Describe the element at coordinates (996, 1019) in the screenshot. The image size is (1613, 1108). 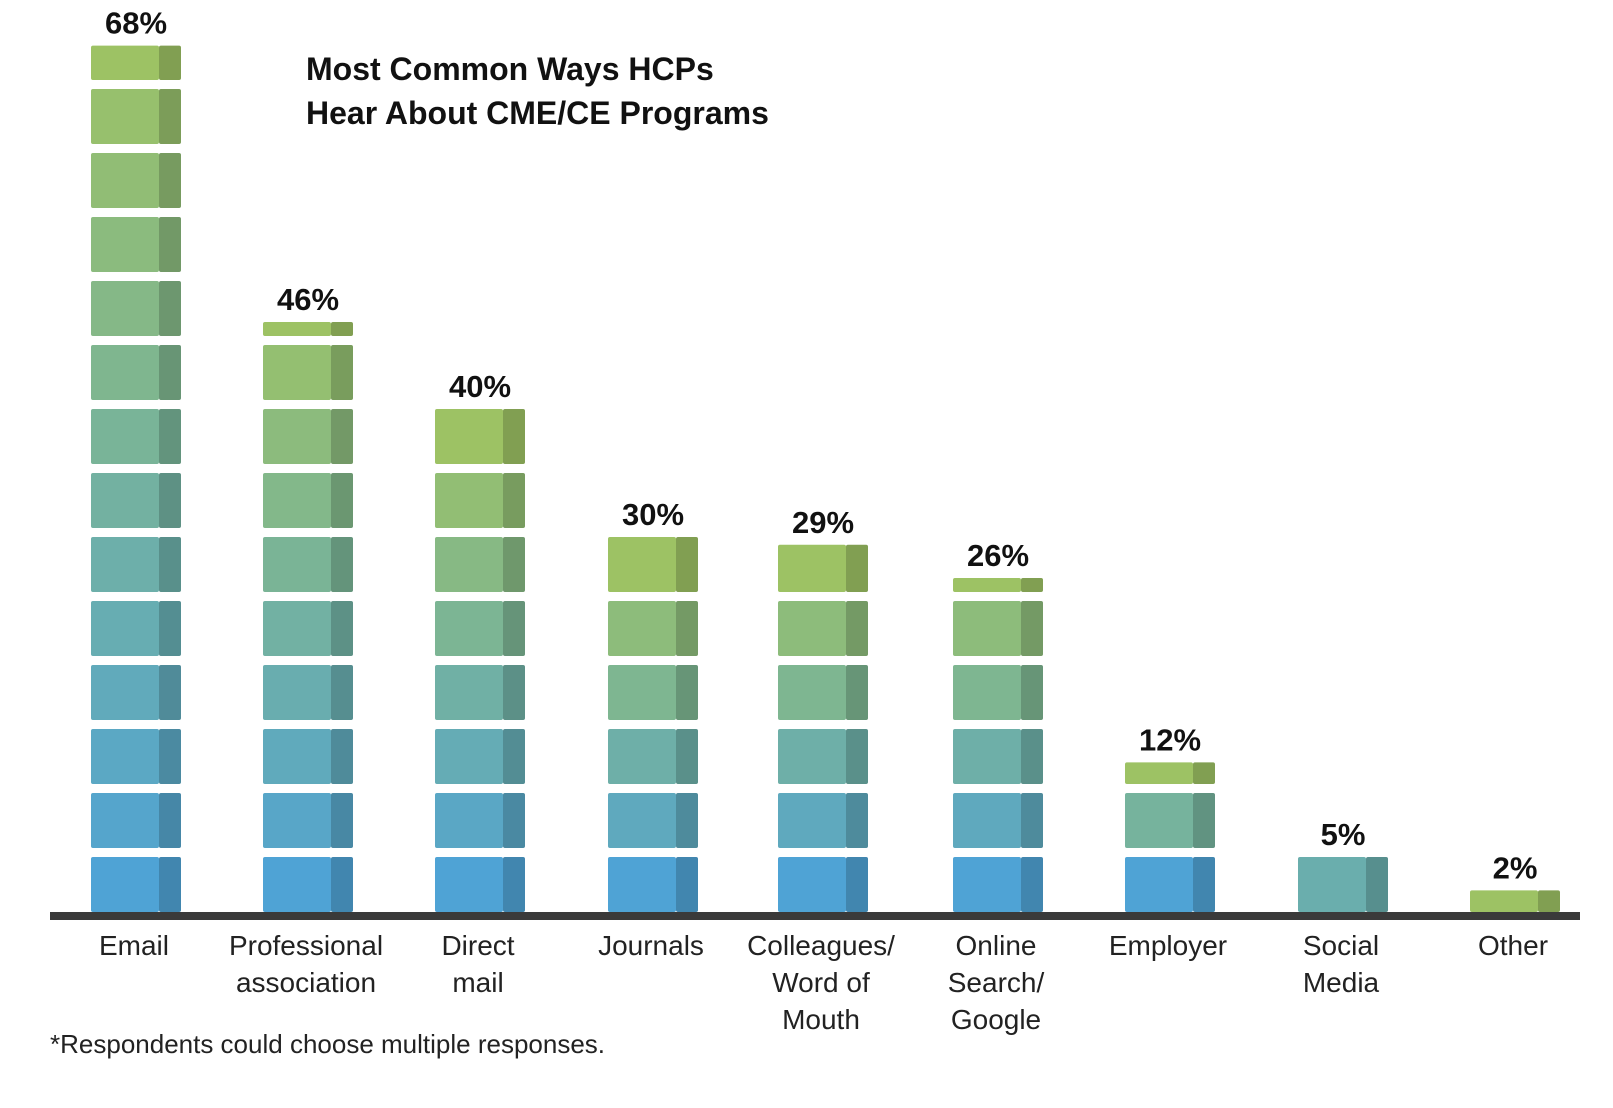
I see `category-label: Google` at that location.